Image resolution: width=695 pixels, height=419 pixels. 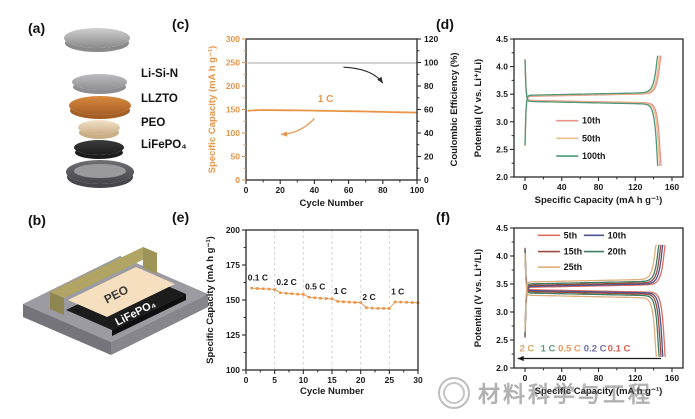 What do you see at coordinates (443, 217) in the screenshot?
I see `panel-f-label: (f)` at bounding box center [443, 217].